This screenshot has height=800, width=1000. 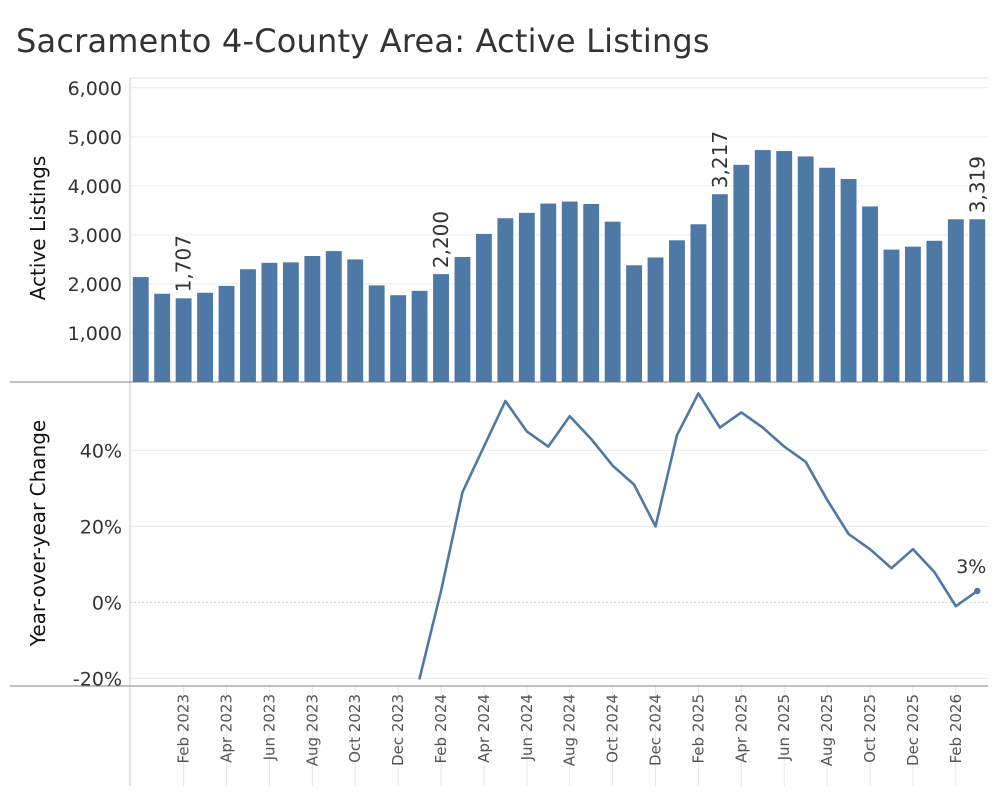 What do you see at coordinates (95, 89) in the screenshot?
I see `bar-y-tick-label: 6,000` at bounding box center [95, 89].